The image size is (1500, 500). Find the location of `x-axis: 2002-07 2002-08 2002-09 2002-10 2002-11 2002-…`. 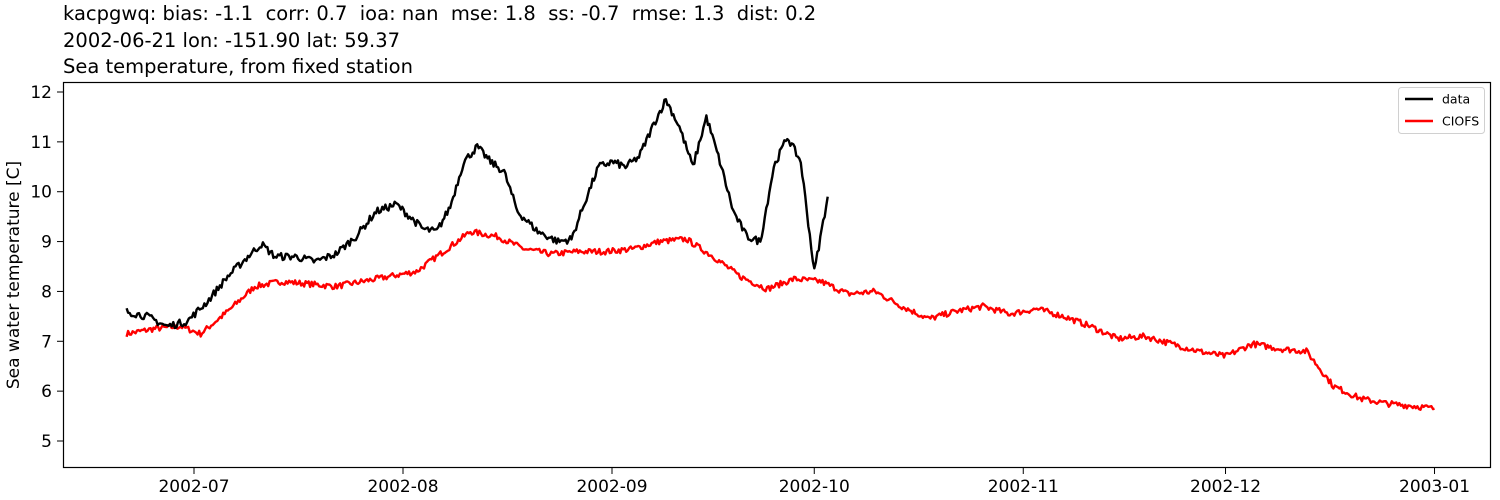

x-axis: 2002-07 2002-08 2002-09 2002-10 2002-11 2002-… is located at coordinates (814, 482).